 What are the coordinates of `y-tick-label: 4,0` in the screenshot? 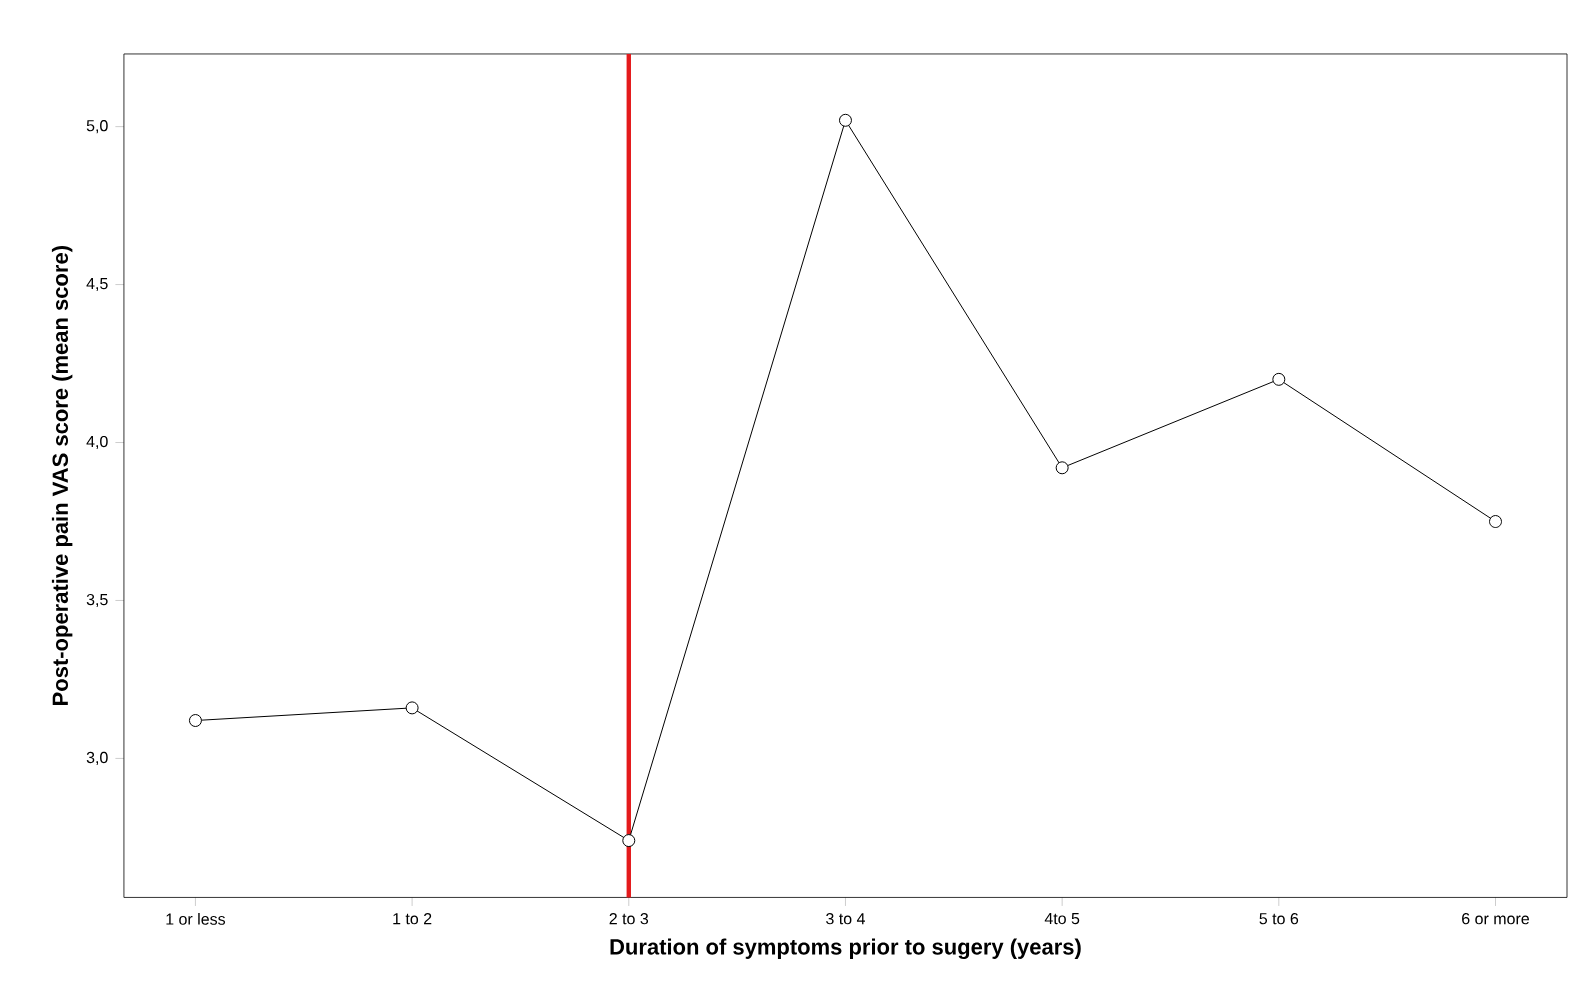 It's located at (97, 442).